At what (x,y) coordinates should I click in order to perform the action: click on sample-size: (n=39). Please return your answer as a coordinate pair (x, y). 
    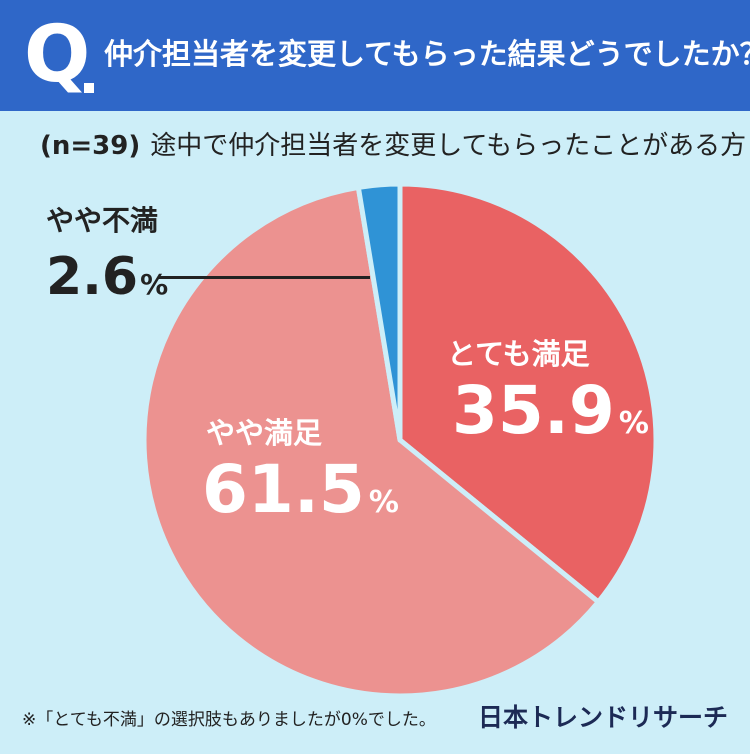
    Looking at the image, I should click on (90, 146).